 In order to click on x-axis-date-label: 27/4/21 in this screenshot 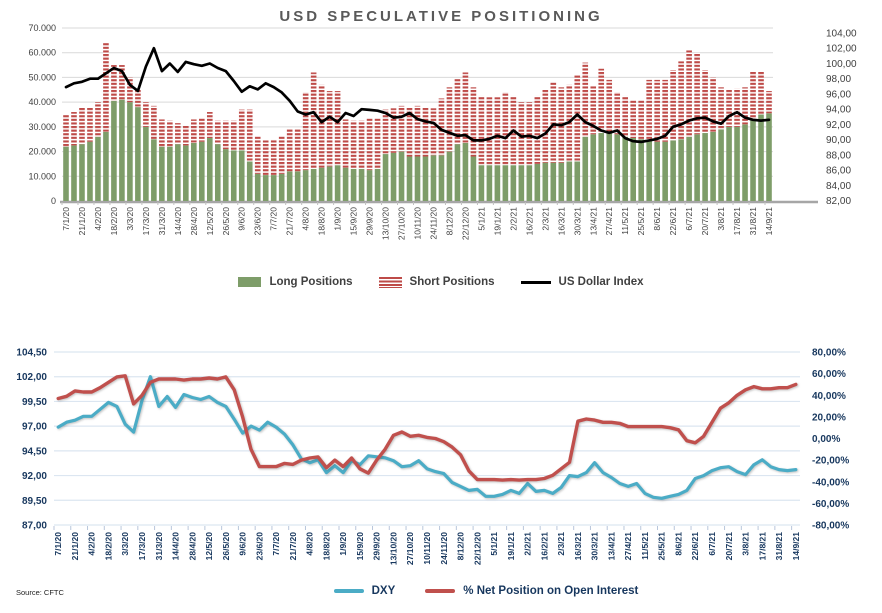, I will do `click(609, 221)`.